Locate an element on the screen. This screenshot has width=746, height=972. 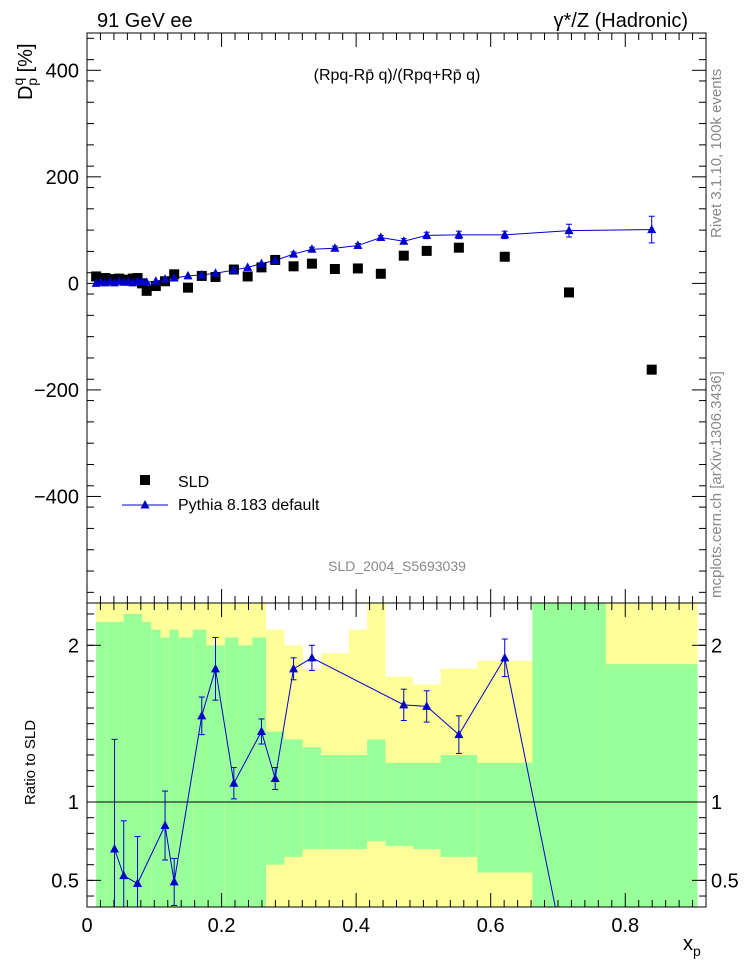
y-tick-label: −200 is located at coordinates (56, 391).